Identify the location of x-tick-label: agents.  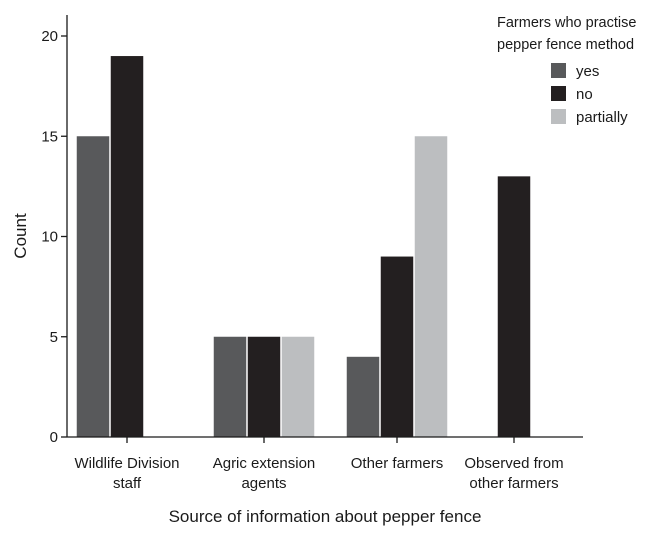
(263, 483).